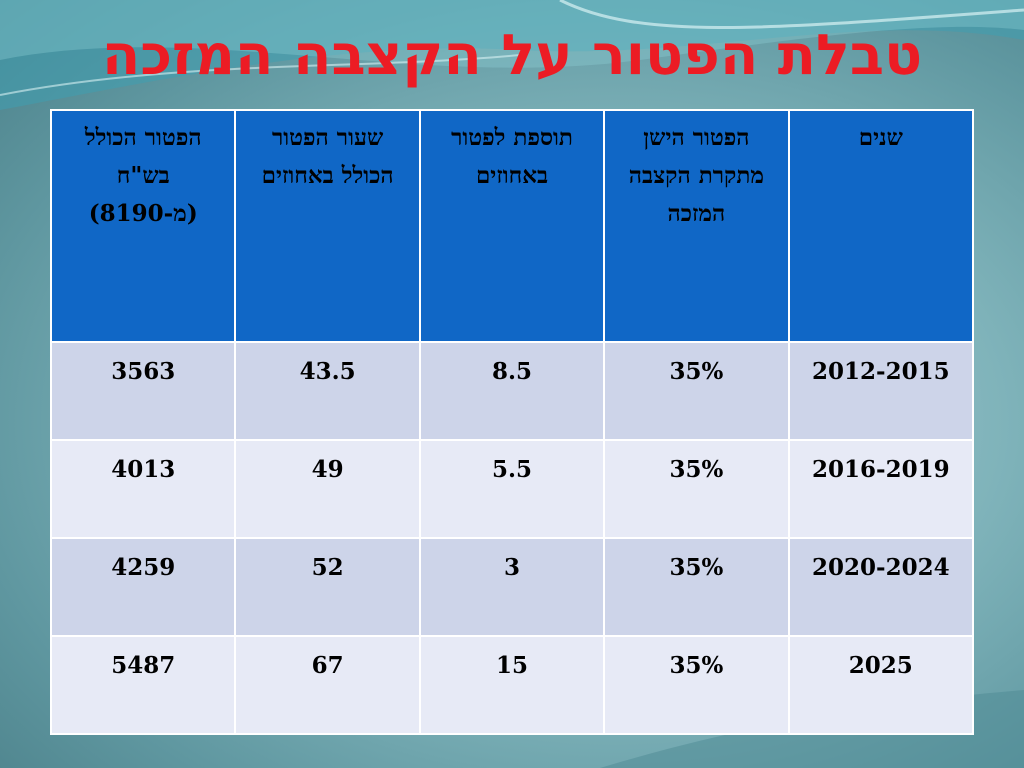  I want to click on cell-total-exemption-rate: 67, so click(327, 685).